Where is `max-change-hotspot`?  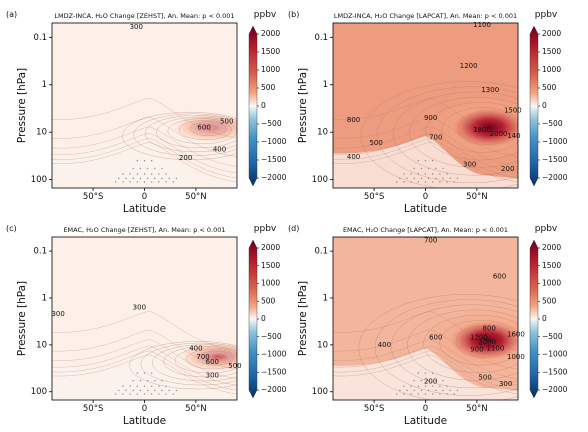
max-change-hotspot is located at coordinates (473, 127).